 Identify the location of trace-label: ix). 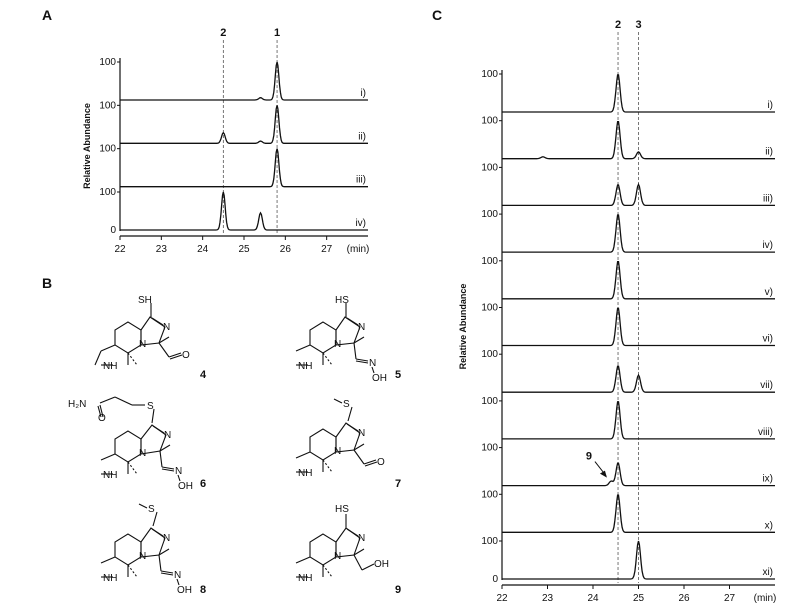
(767, 479).